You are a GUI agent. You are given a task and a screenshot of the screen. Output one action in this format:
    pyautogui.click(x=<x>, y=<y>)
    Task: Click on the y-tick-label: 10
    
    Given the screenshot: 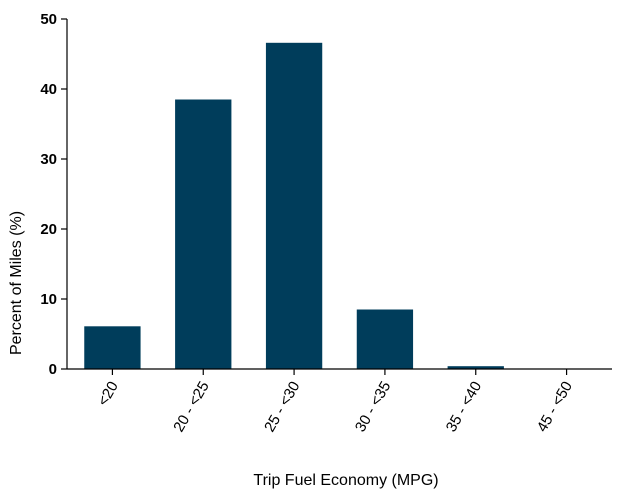 What is the action you would take?
    pyautogui.click(x=48, y=299)
    